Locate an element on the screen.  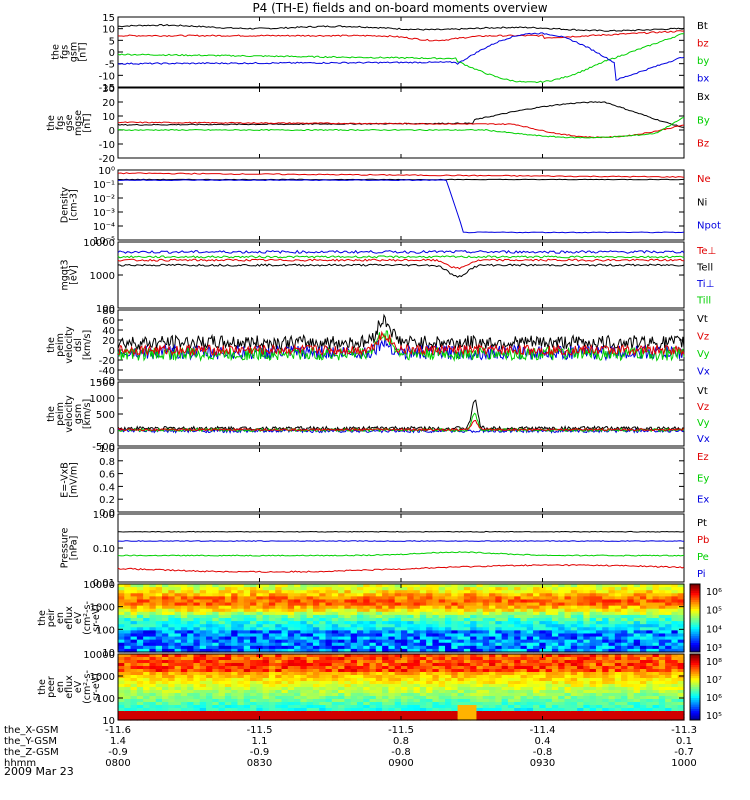
y-axis-label-line: [cm-3] is located at coordinates (74, 204).